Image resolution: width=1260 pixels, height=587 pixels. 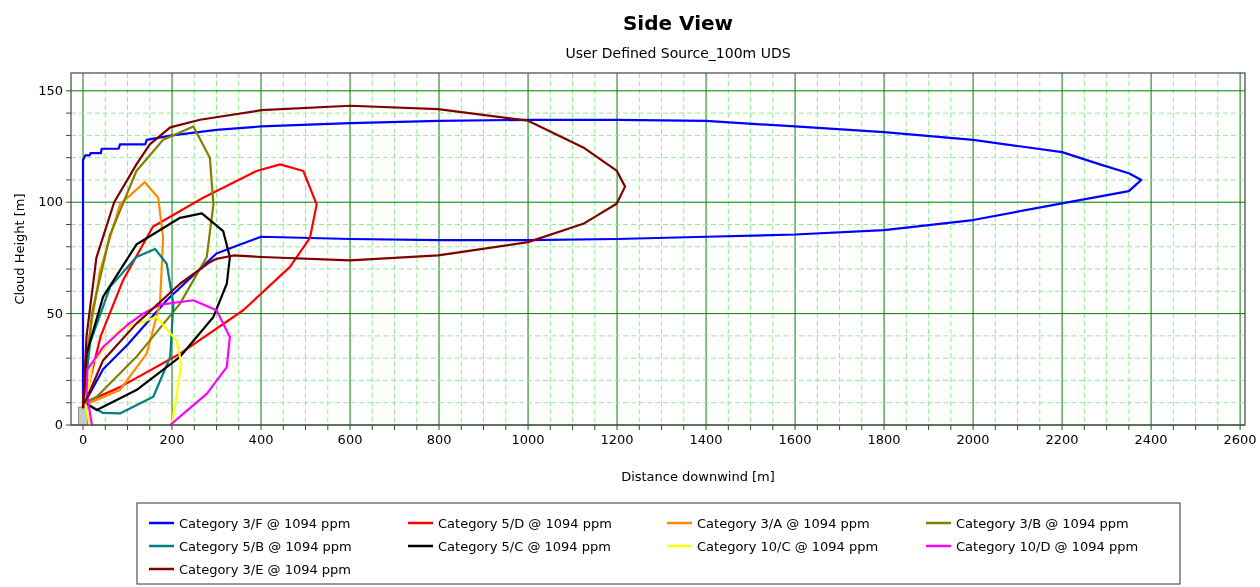 What do you see at coordinates (265, 523) in the screenshot?
I see `legend-label: Category 3/F @ 1094 ppm` at bounding box center [265, 523].